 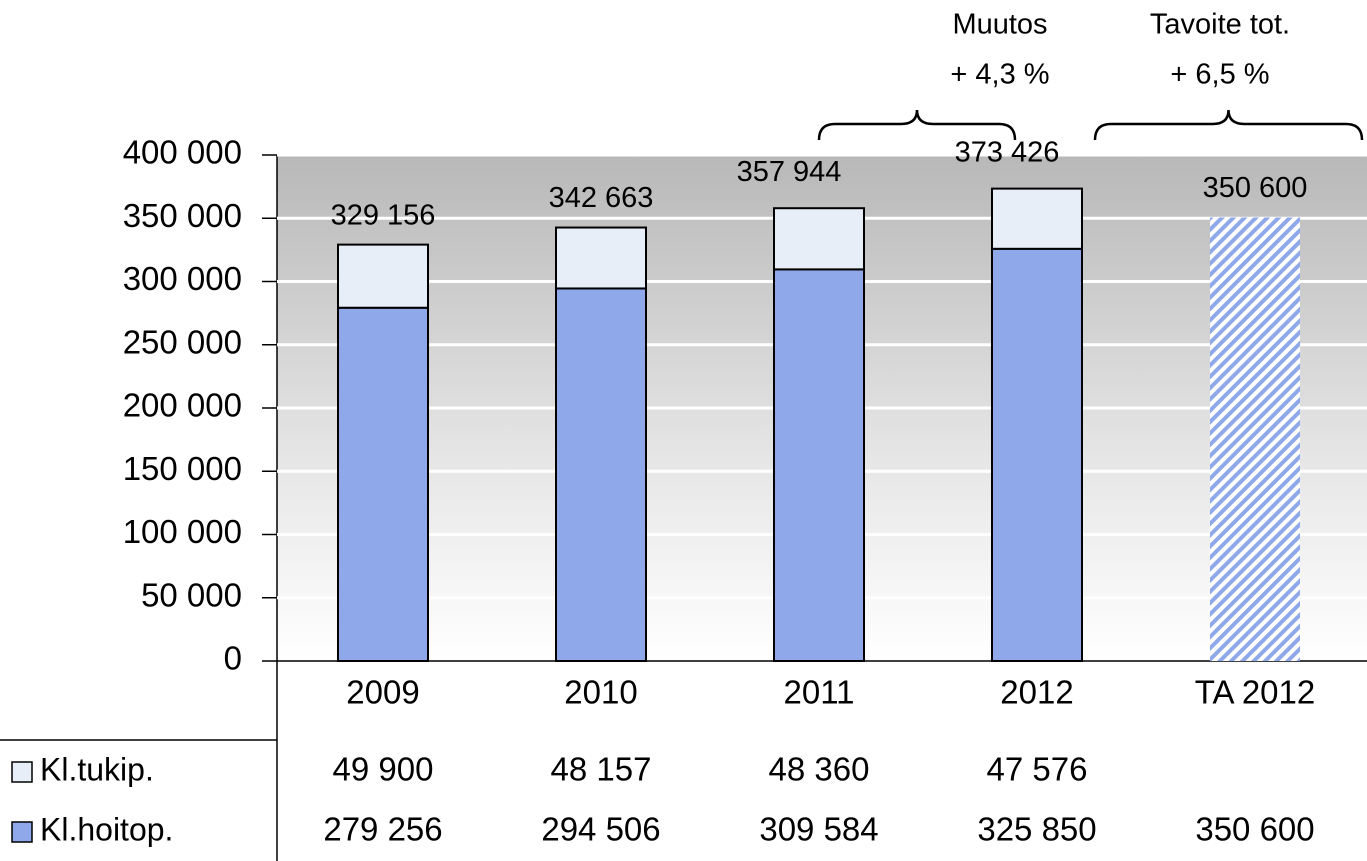 What do you see at coordinates (382, 829) in the screenshot?
I see `table-cell: 279 256` at bounding box center [382, 829].